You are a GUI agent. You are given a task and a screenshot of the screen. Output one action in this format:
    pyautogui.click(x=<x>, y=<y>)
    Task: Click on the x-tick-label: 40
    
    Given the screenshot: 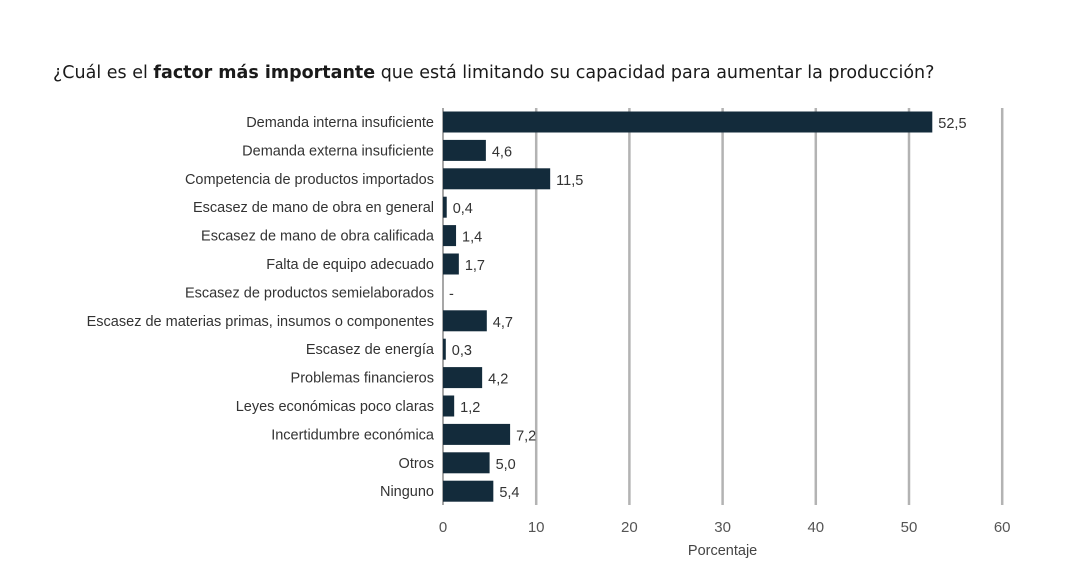 What is the action you would take?
    pyautogui.click(x=815, y=527)
    